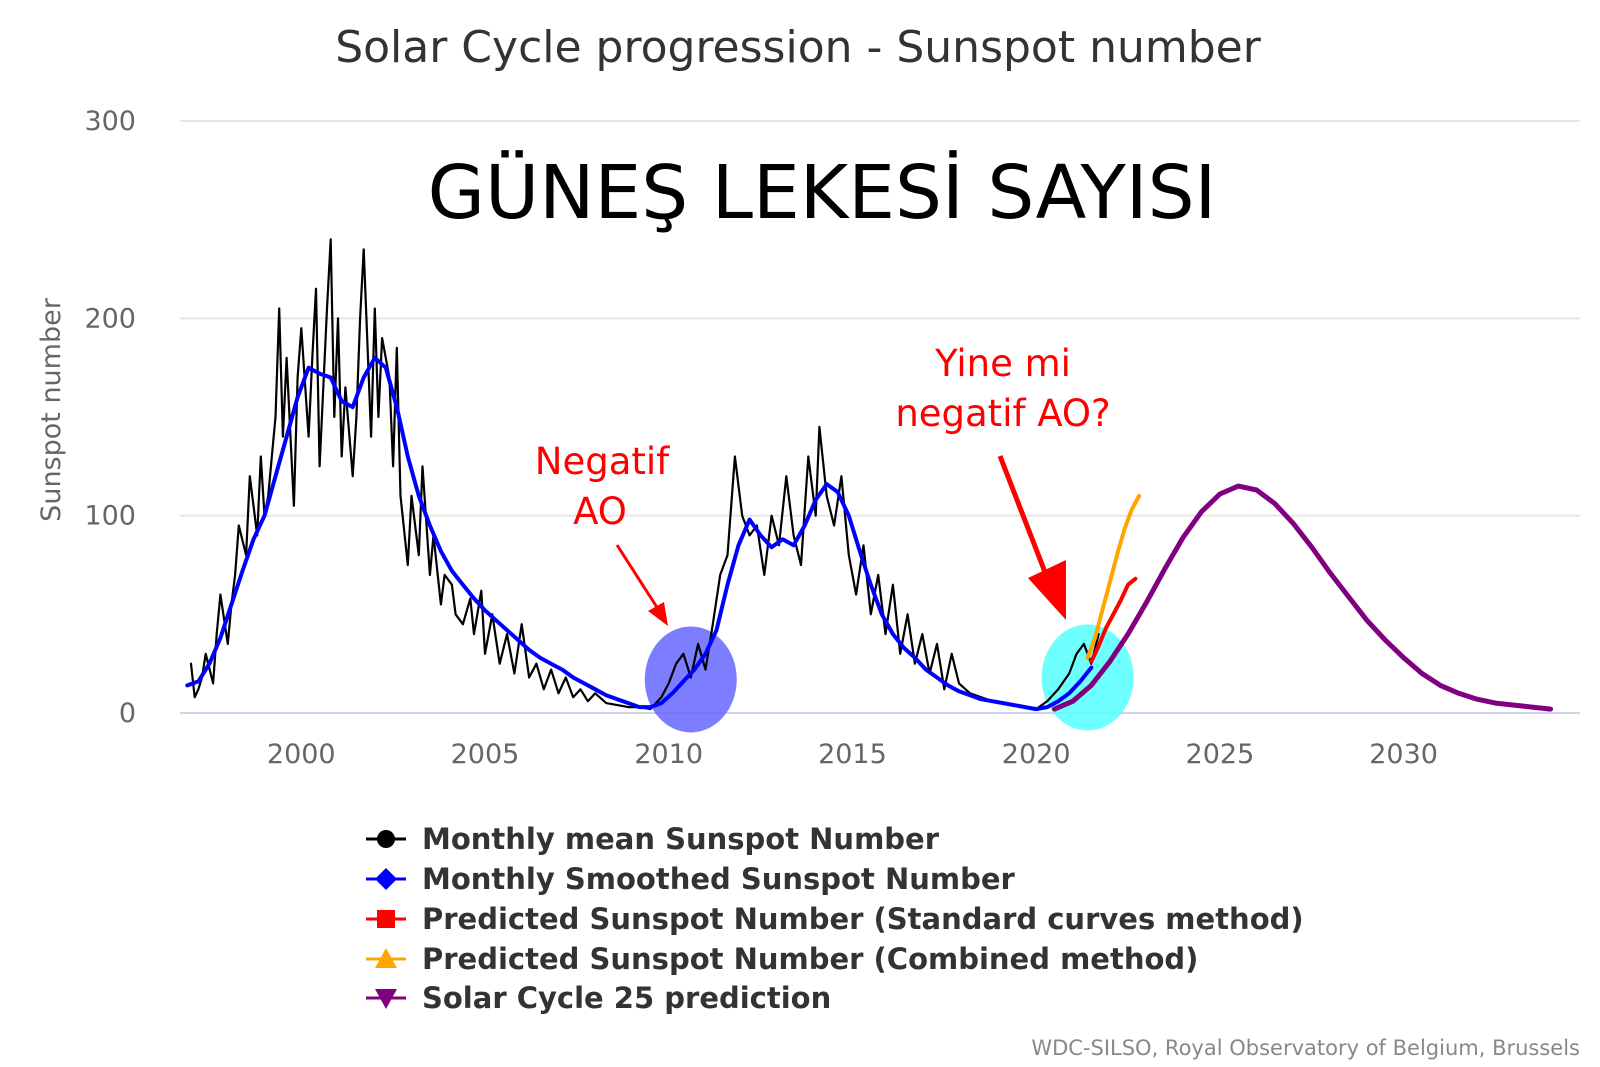 Image resolution: width=1600 pixels, height=1067 pixels. What do you see at coordinates (386, 958) in the screenshot?
I see `legend-triangle-up-icon` at bounding box center [386, 958].